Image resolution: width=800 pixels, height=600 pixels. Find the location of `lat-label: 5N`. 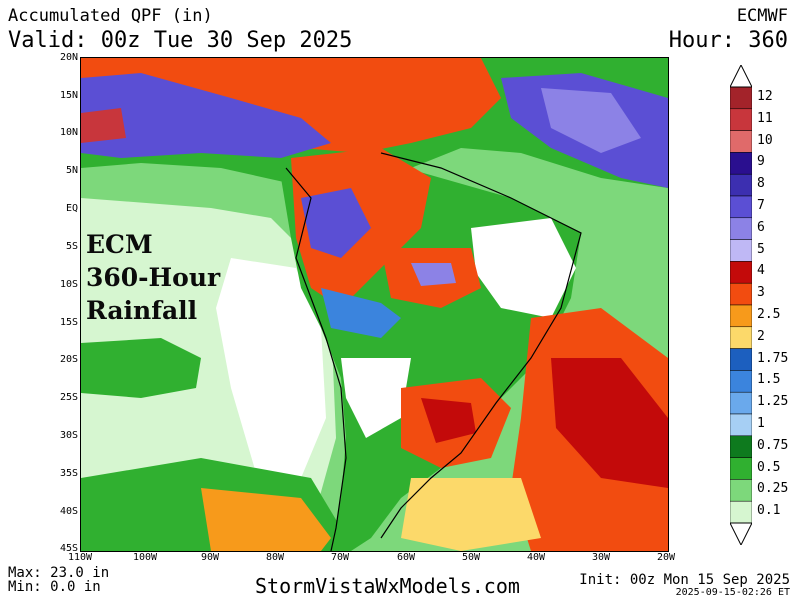

lat-label: 5N is located at coordinates (71, 170).